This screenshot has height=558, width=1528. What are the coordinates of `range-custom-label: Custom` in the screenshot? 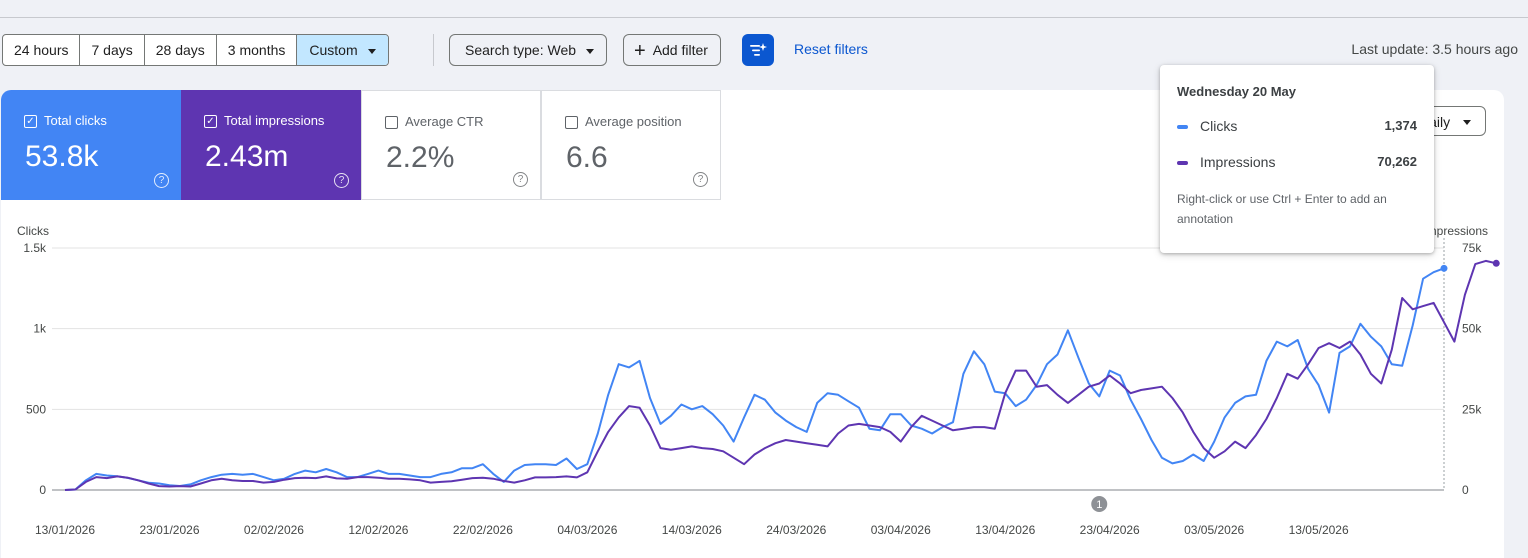 It's located at (333, 50).